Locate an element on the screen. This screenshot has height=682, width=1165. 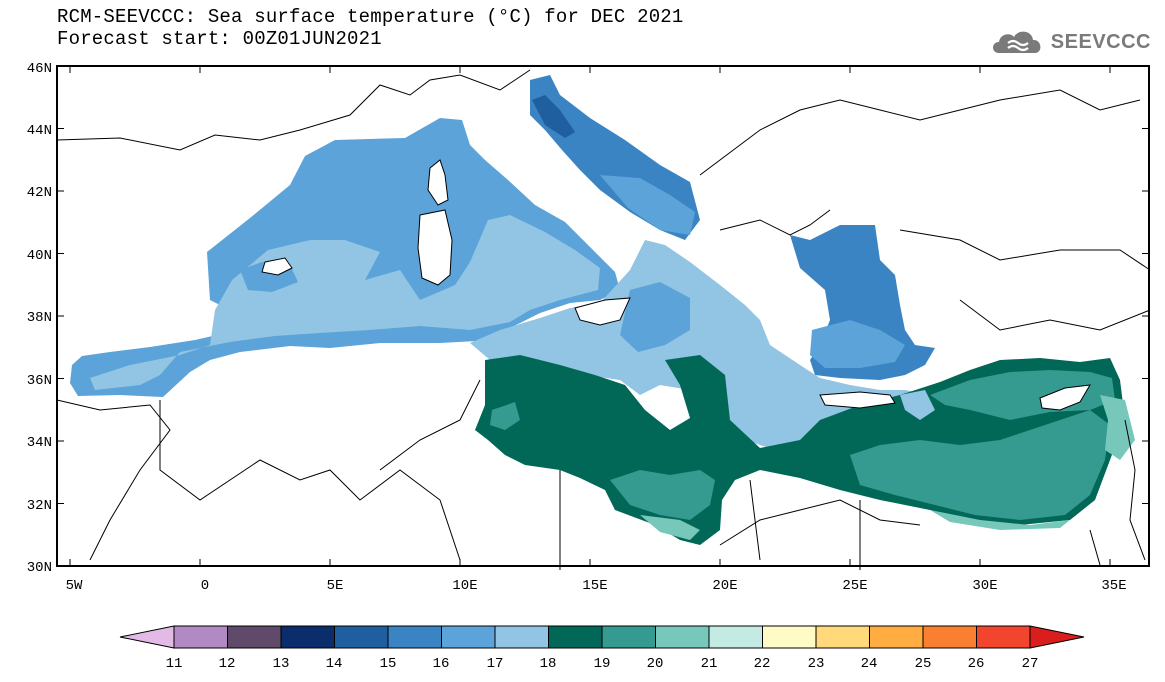
colorbar-label: 23 is located at coordinates (816, 664).